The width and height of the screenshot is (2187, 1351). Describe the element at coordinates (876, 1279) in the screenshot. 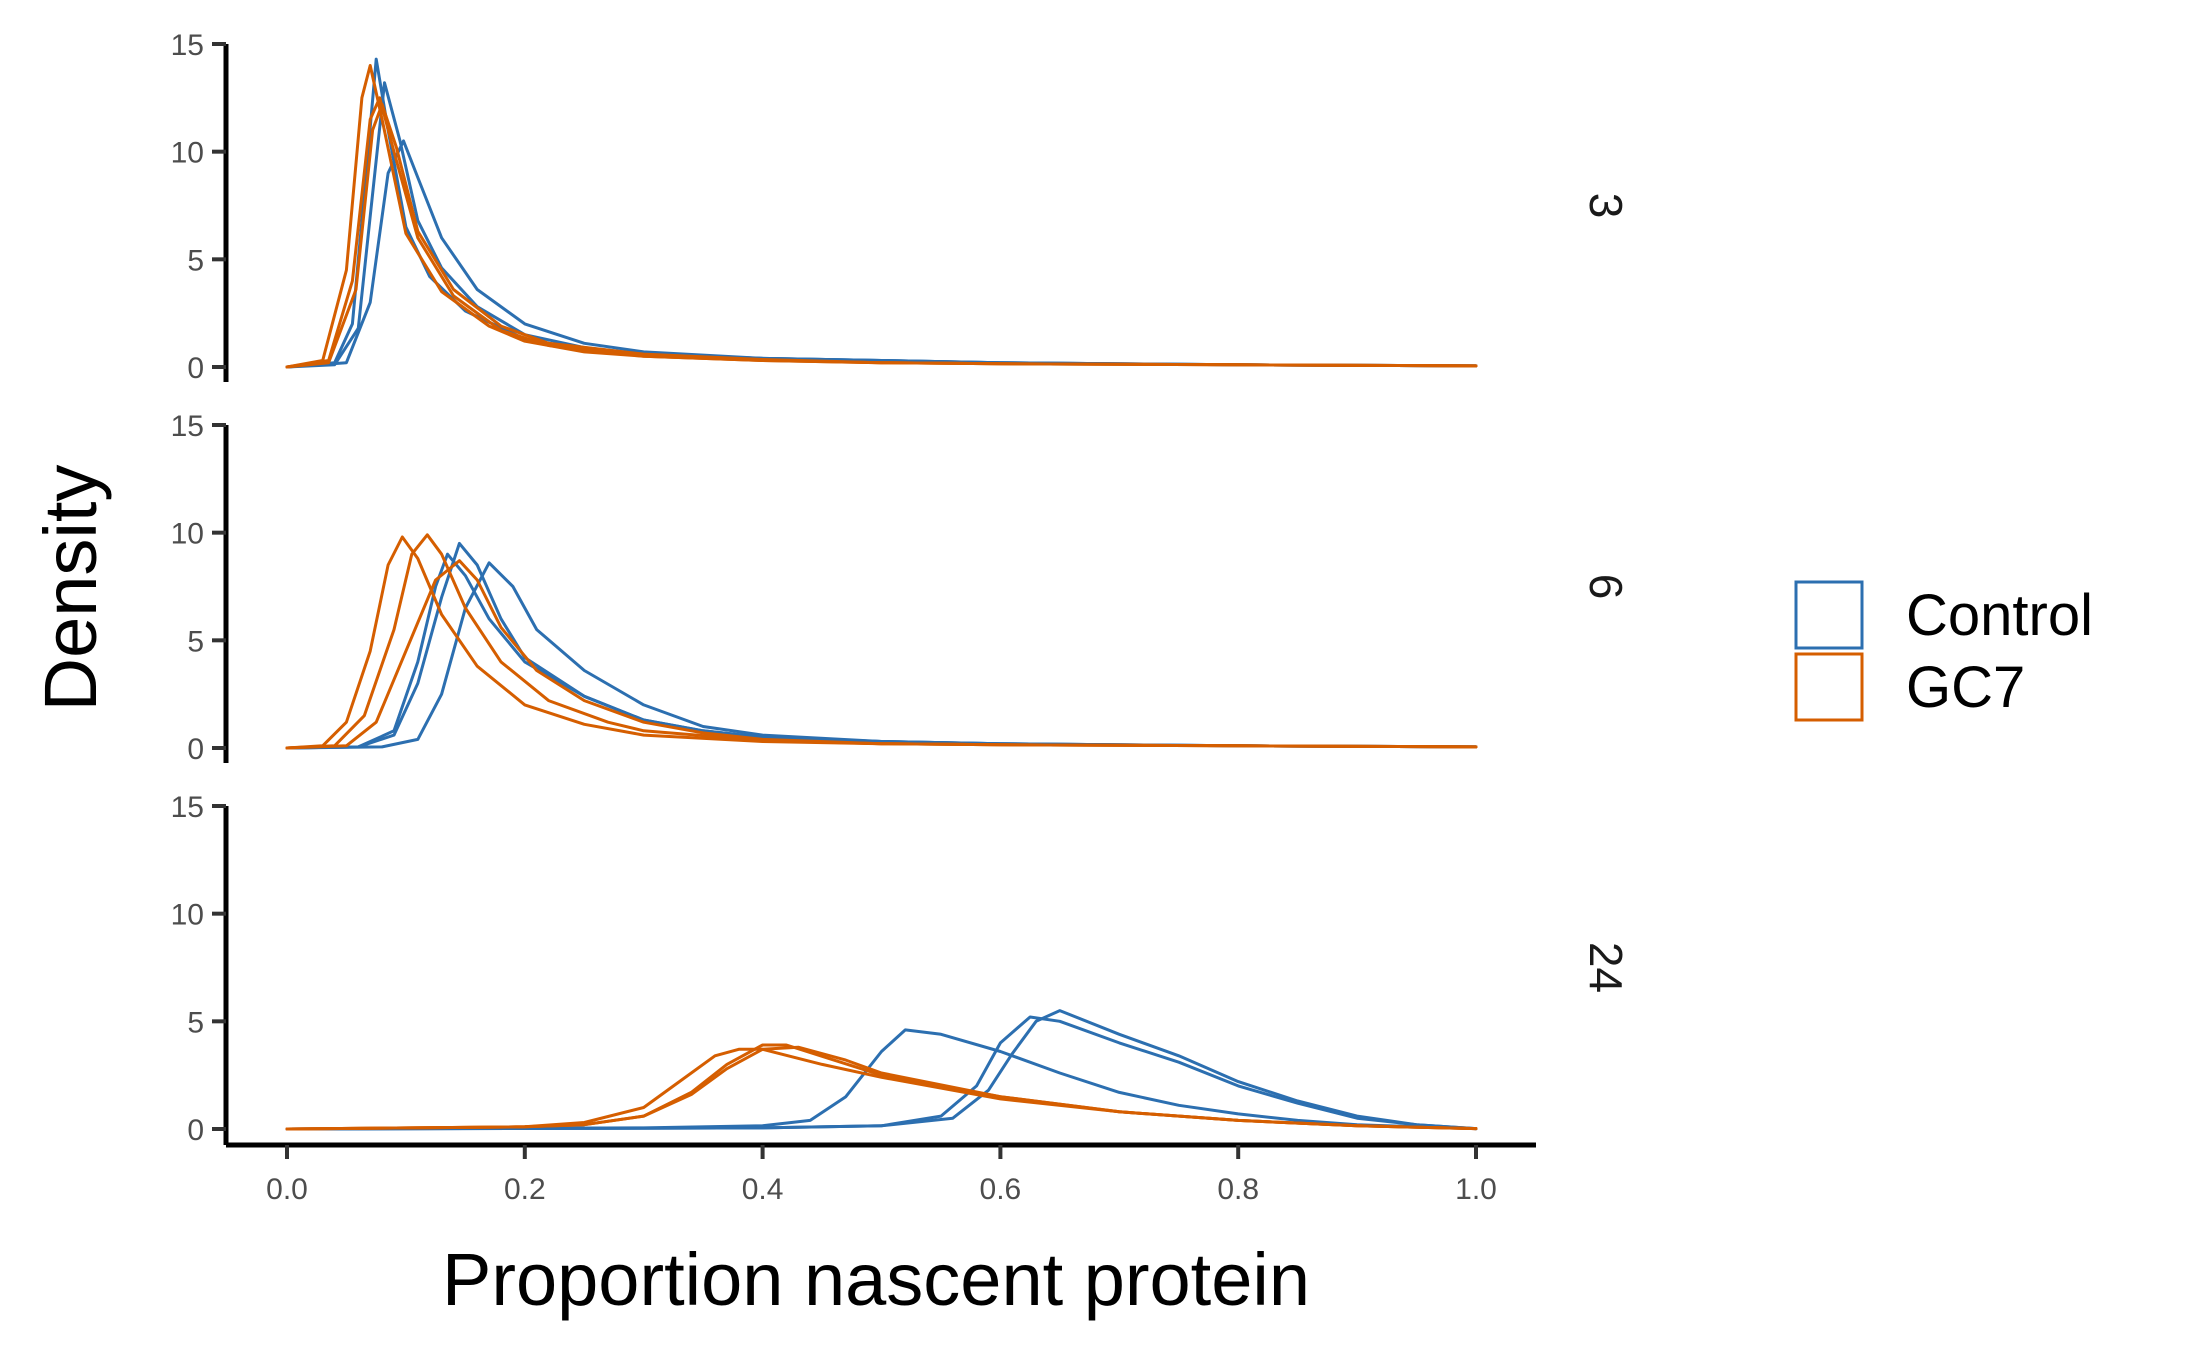

I see `x-axis-title: Proportion nascent protein` at that location.